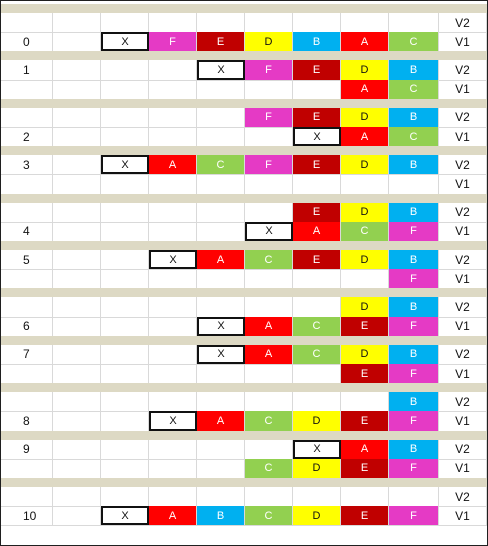  Describe the element at coordinates (27, 165) in the screenshot. I see `row-number-cell: 3` at that location.